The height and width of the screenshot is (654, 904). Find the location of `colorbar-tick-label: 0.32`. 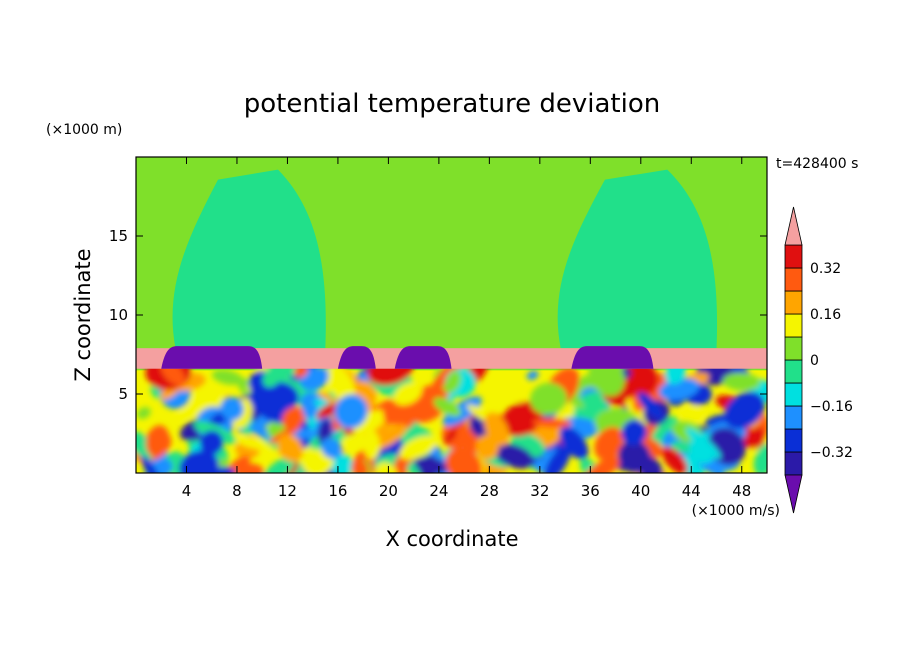

colorbar-tick-label: 0.32 is located at coordinates (825, 269).